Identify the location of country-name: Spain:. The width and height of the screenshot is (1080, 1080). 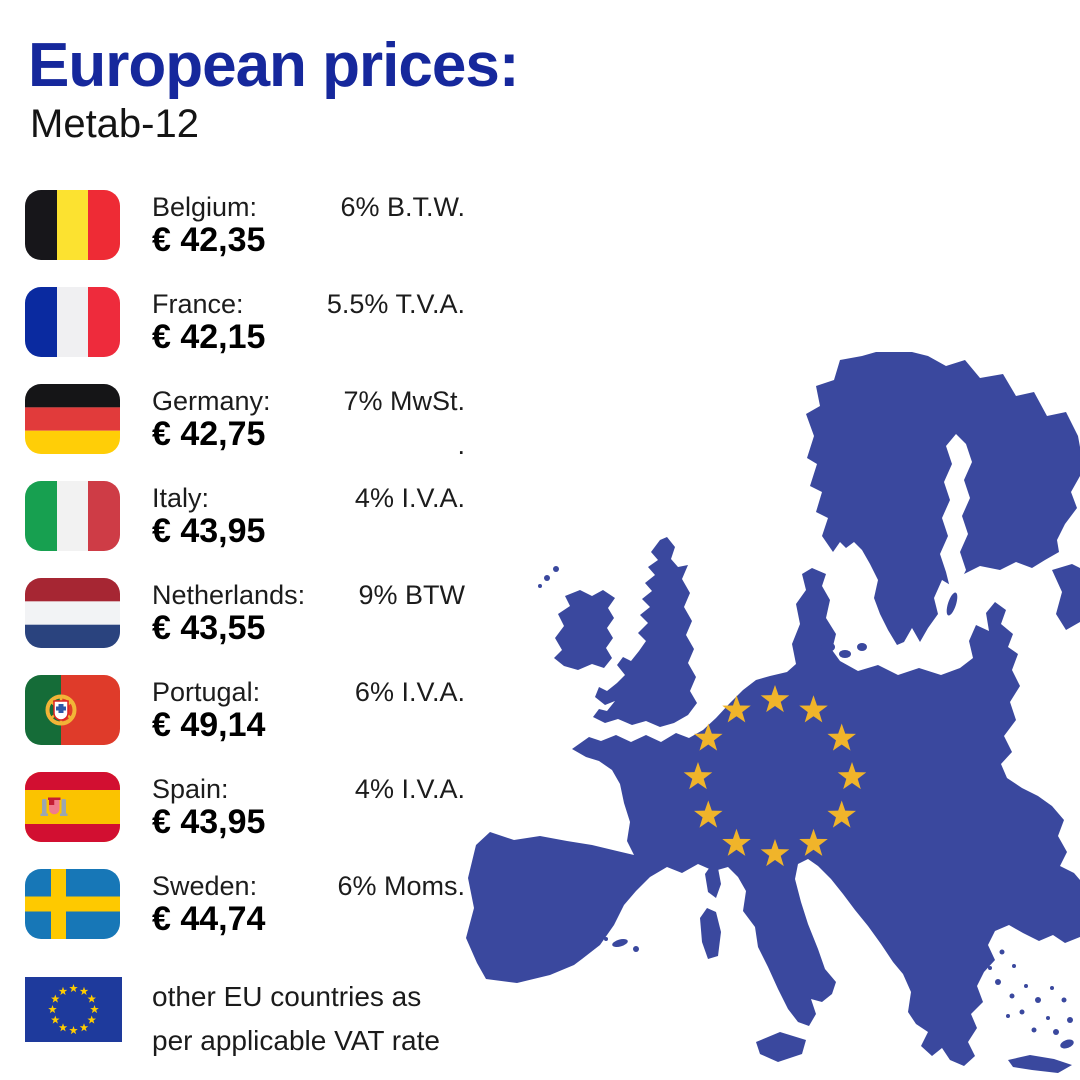
(190, 789).